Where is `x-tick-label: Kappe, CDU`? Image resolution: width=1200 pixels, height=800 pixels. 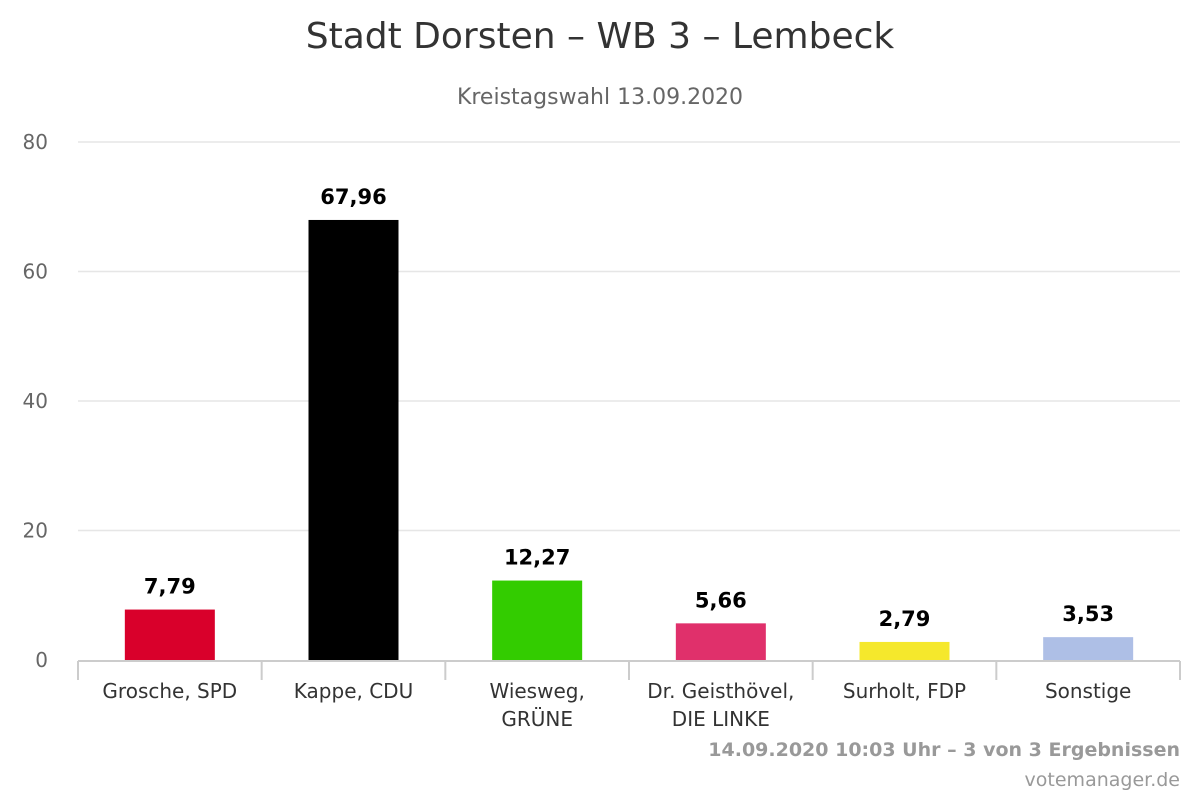 x-tick-label: Kappe, CDU is located at coordinates (353, 691).